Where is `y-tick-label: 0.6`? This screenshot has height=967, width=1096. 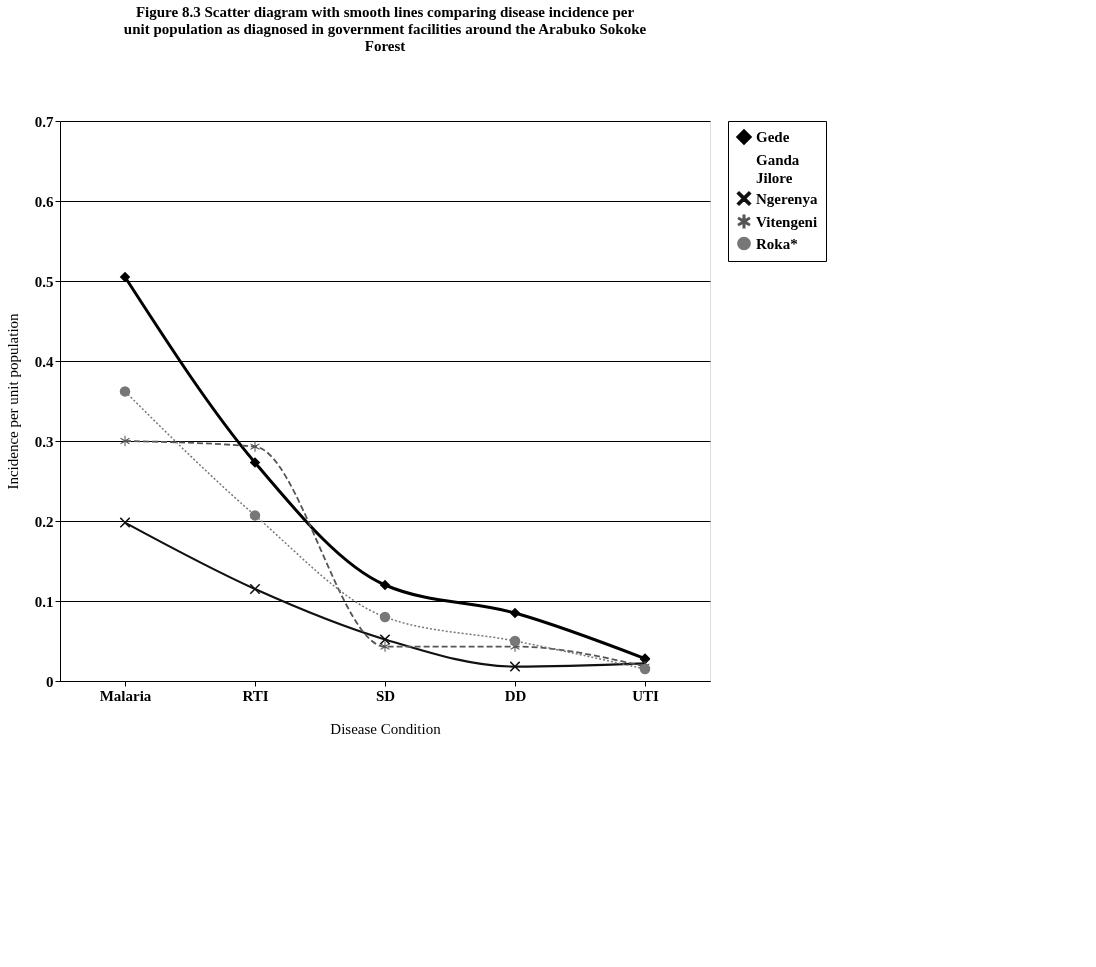 y-tick-label: 0.6 is located at coordinates (44, 201).